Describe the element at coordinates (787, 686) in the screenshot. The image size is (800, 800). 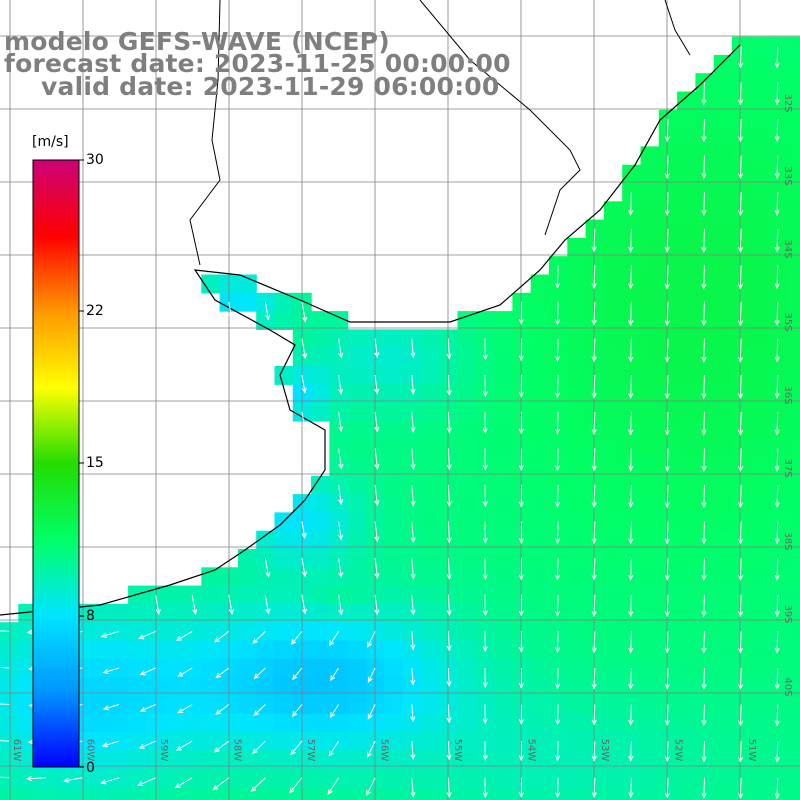
I see `latitude-label: 40S` at that location.